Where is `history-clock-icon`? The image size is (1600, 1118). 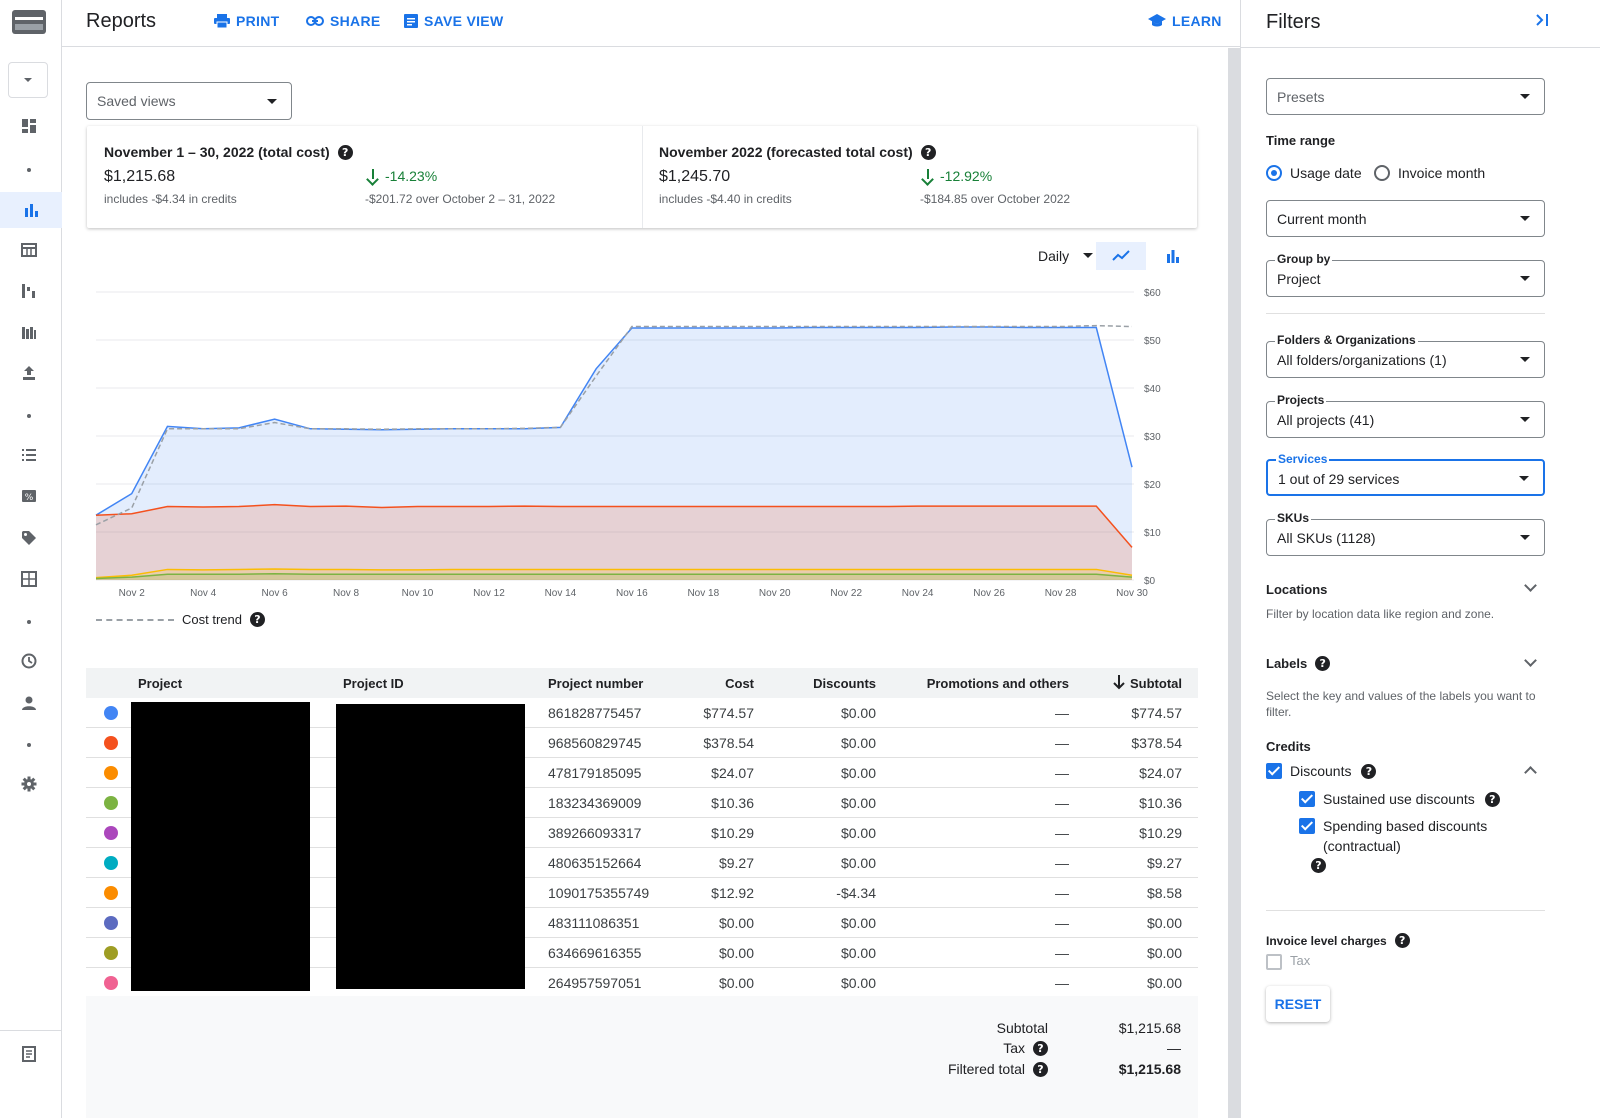
history-clock-icon is located at coordinates (29, 661).